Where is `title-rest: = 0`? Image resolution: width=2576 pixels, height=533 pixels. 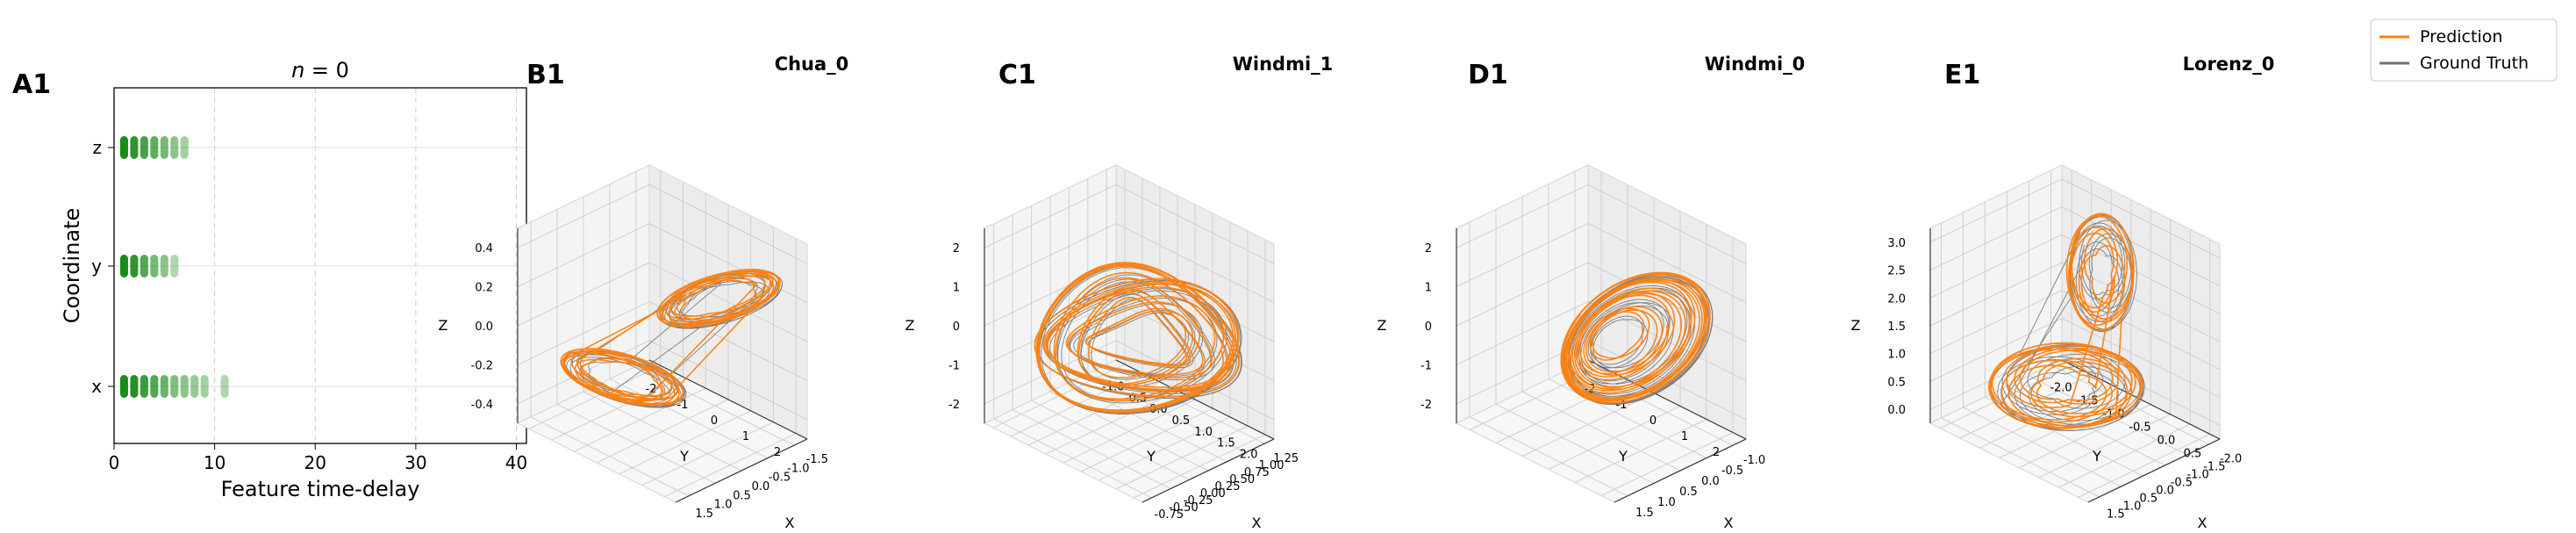 title-rest: = 0 is located at coordinates (326, 70).